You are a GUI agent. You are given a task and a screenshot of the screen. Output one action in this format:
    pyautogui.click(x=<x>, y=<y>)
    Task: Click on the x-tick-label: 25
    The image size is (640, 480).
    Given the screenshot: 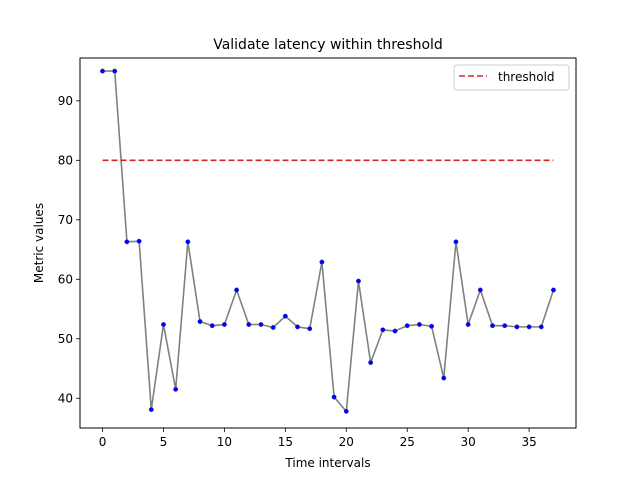 What is the action you would take?
    pyautogui.click(x=407, y=442)
    